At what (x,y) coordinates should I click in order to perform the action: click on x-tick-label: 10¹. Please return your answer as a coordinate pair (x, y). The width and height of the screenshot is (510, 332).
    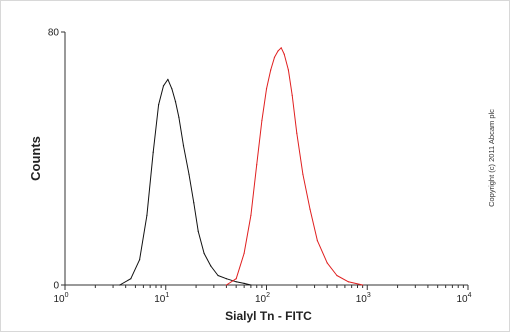
    Looking at the image, I should click on (161, 298).